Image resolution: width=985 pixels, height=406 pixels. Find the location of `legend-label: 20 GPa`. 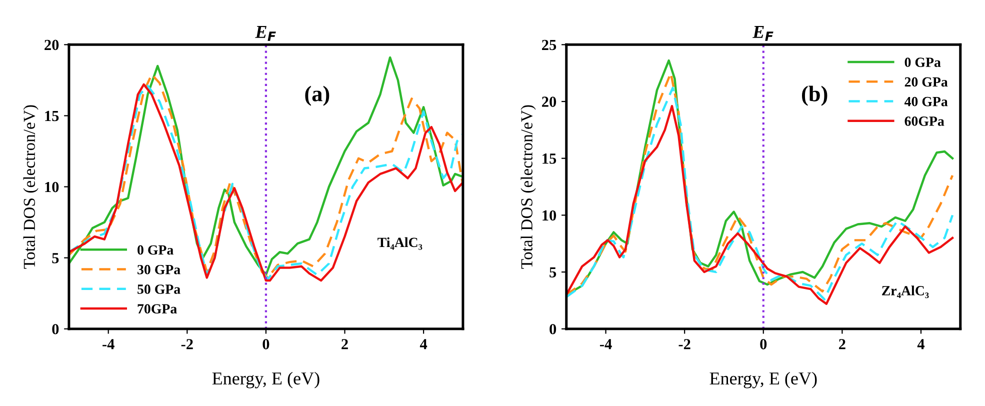

legend-label: 20 GPa is located at coordinates (926, 82).